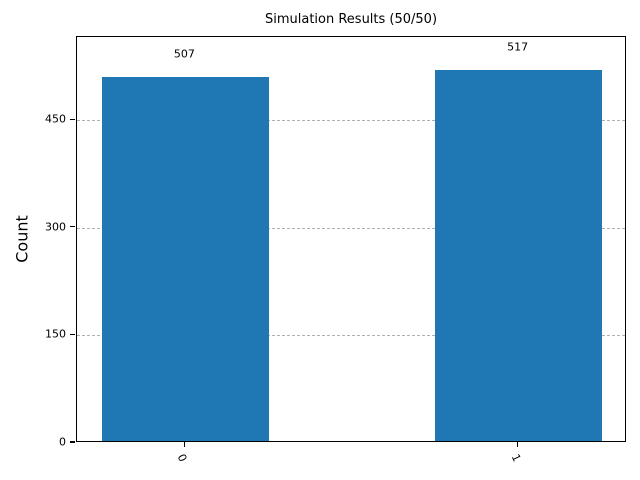  Describe the element at coordinates (516, 458) in the screenshot. I see `x-tick-label: 1` at that location.